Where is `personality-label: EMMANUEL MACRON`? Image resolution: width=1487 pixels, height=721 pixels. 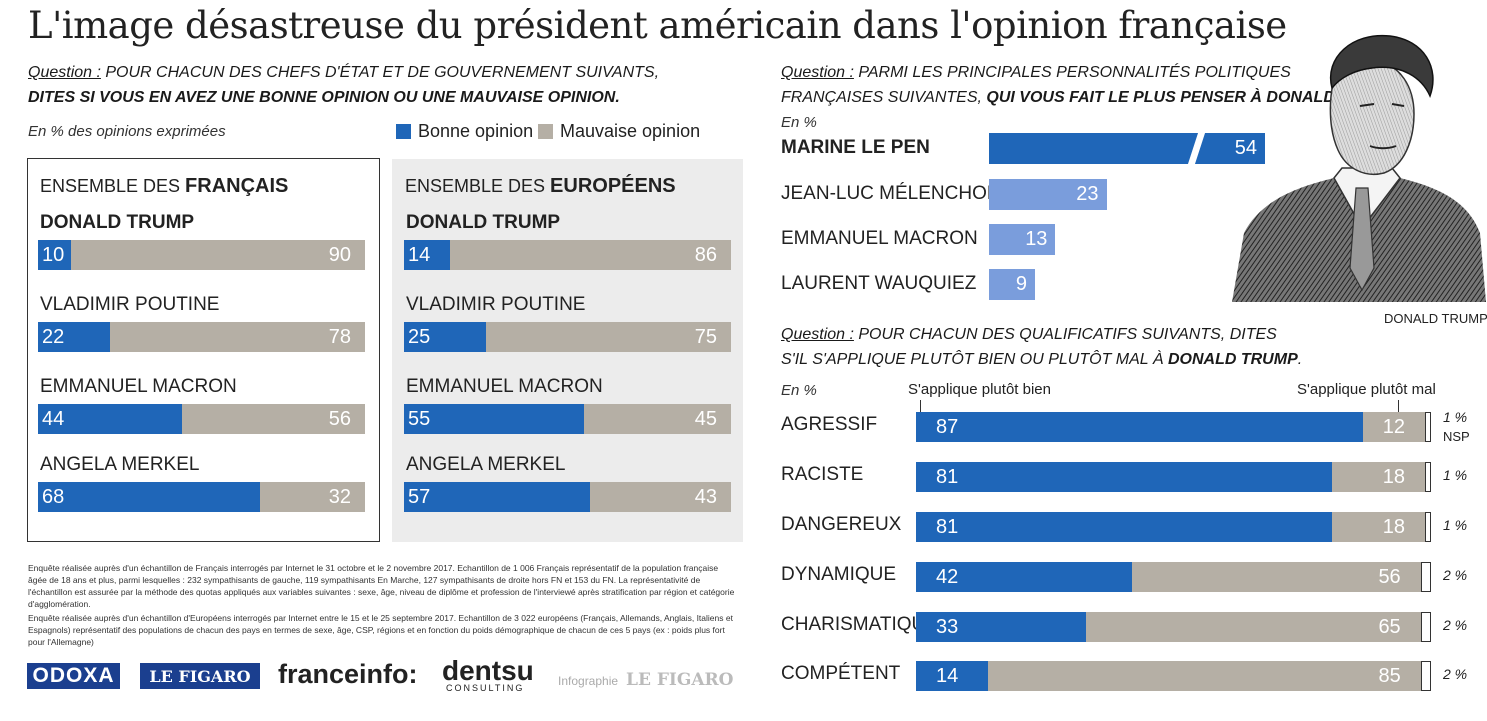 personality-label: EMMANUEL MACRON is located at coordinates (879, 238).